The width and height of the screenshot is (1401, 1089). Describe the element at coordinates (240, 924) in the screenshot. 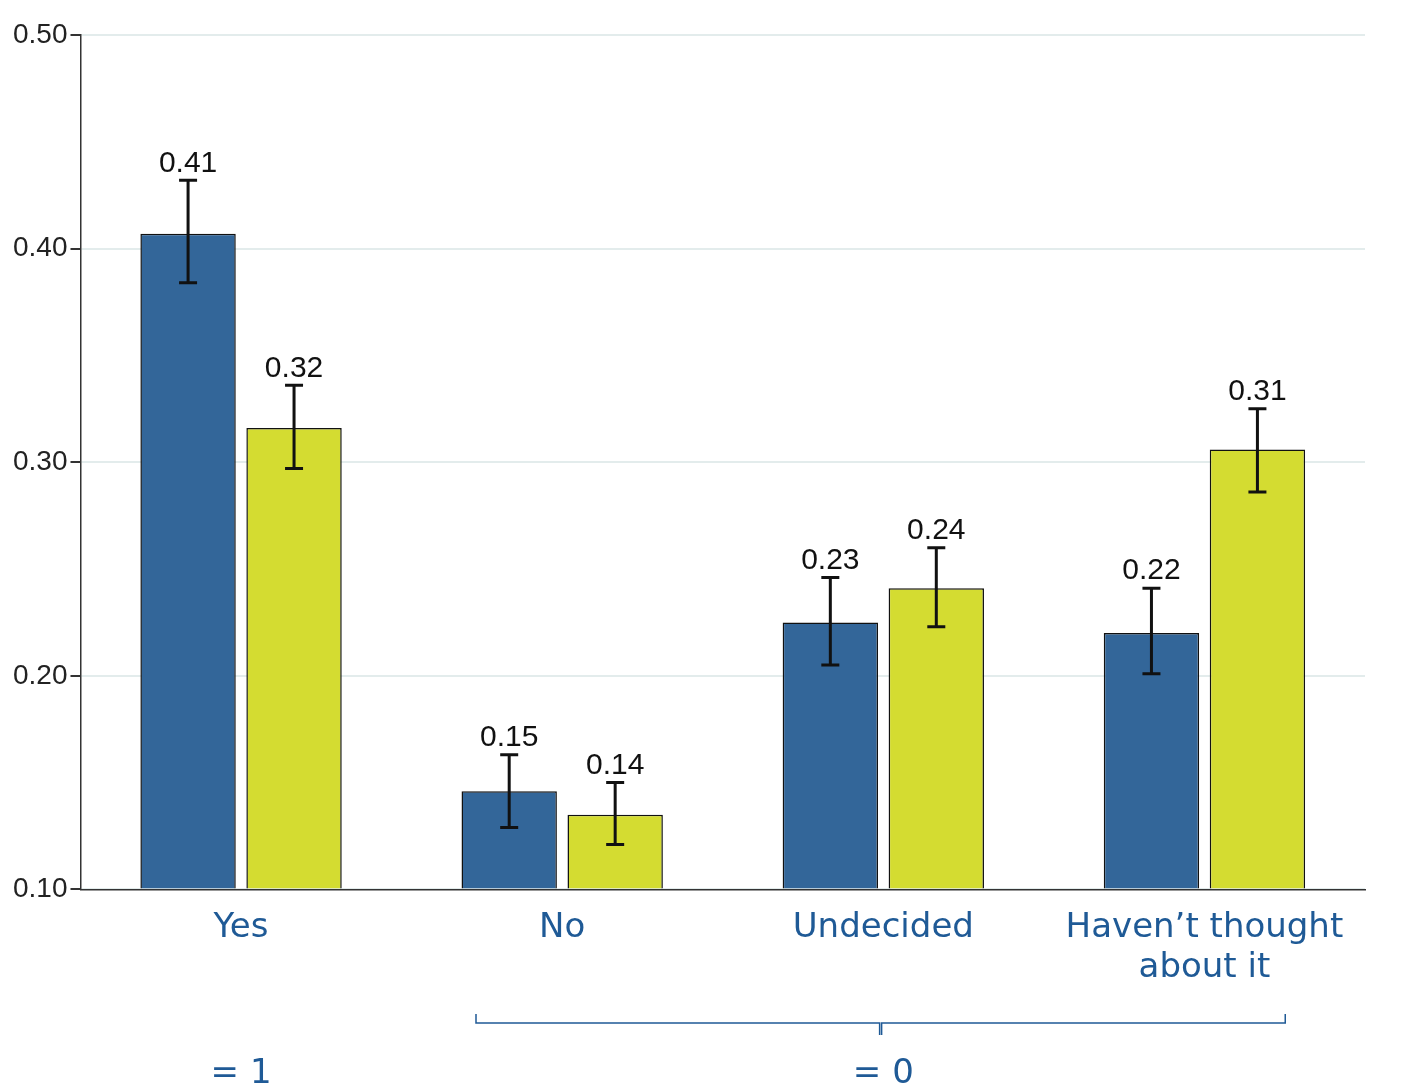

I see `x-tick-label: Yes` at that location.